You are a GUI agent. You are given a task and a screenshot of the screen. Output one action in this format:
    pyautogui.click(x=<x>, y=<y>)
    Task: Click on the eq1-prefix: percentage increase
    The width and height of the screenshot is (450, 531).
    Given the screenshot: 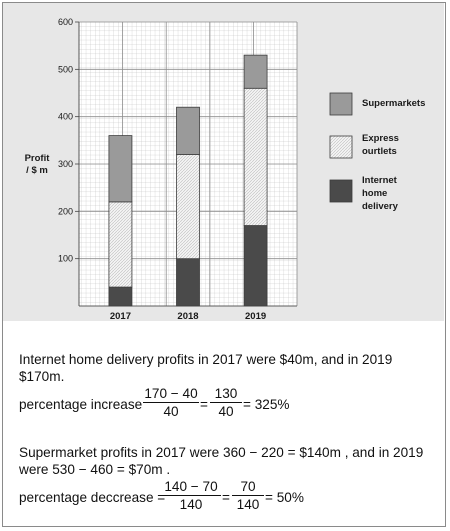 What is the action you would take?
    pyautogui.click(x=81, y=404)
    